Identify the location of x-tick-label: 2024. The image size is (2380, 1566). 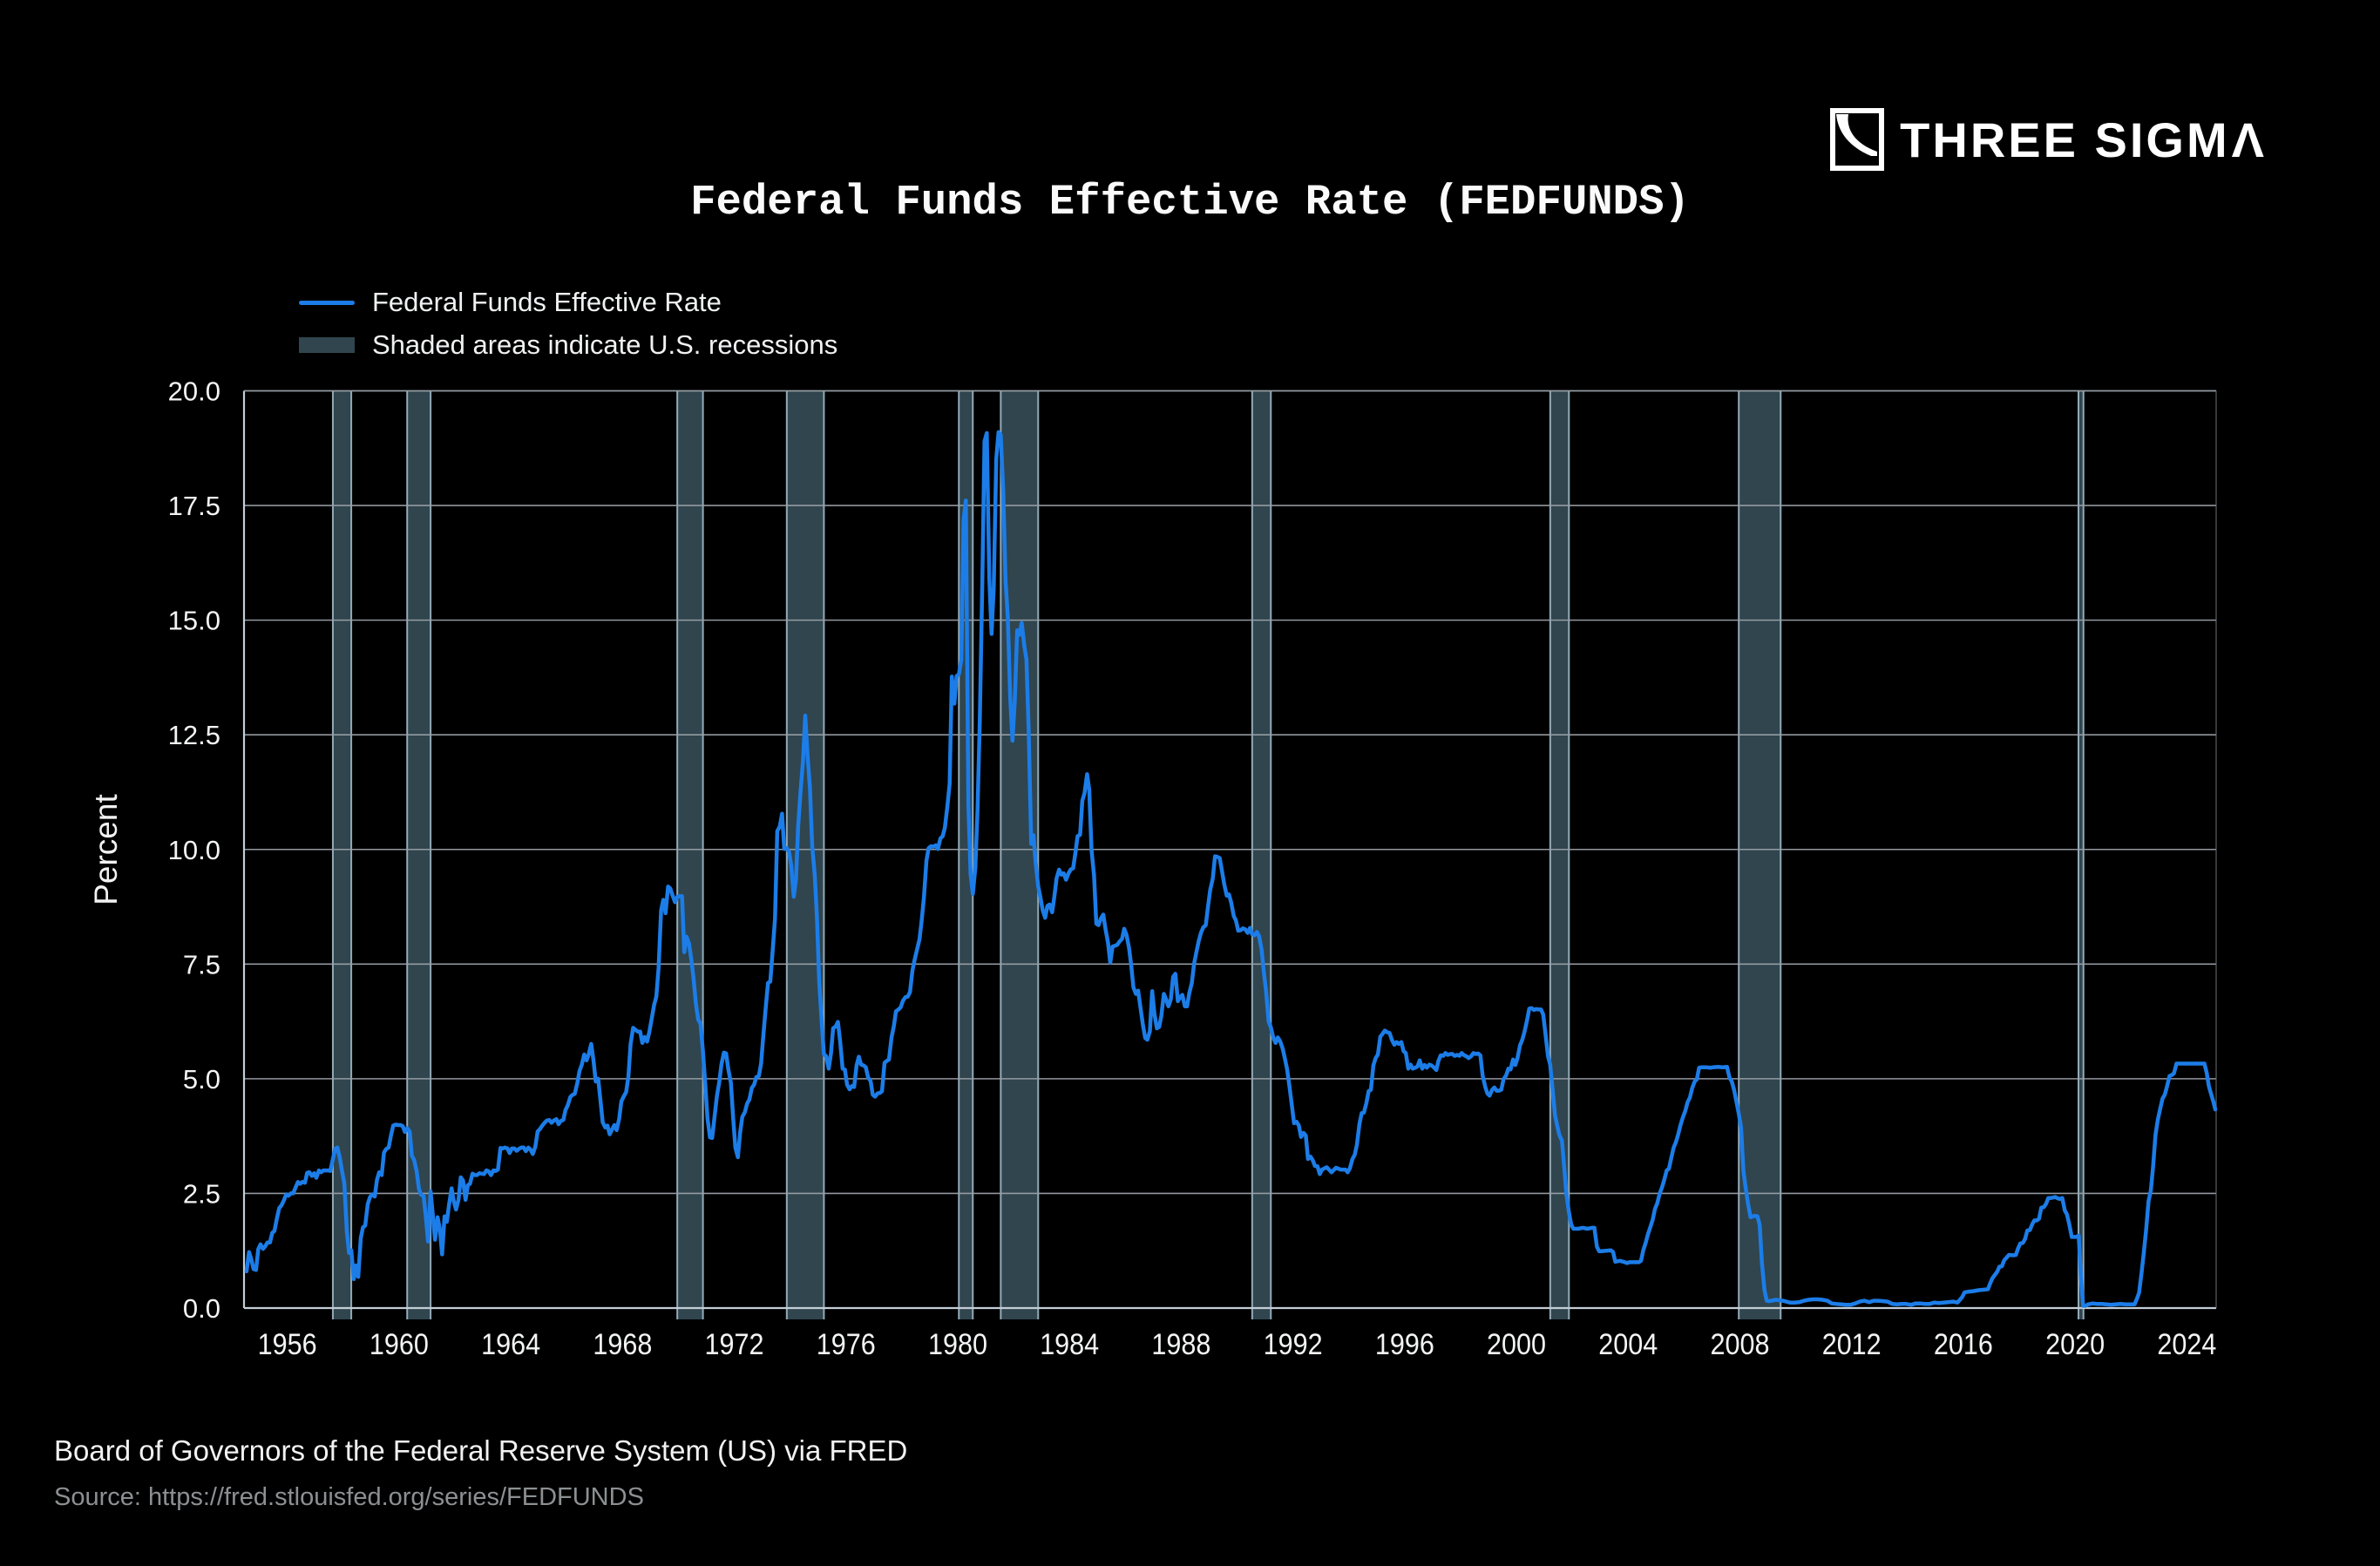
(2186, 1344).